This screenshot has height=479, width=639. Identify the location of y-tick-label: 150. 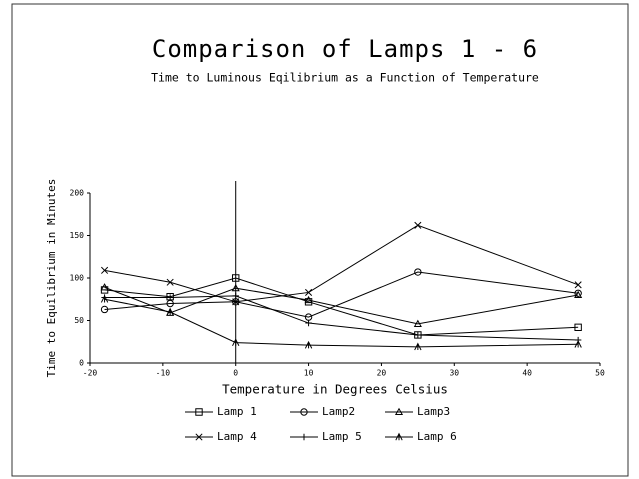
(77, 235).